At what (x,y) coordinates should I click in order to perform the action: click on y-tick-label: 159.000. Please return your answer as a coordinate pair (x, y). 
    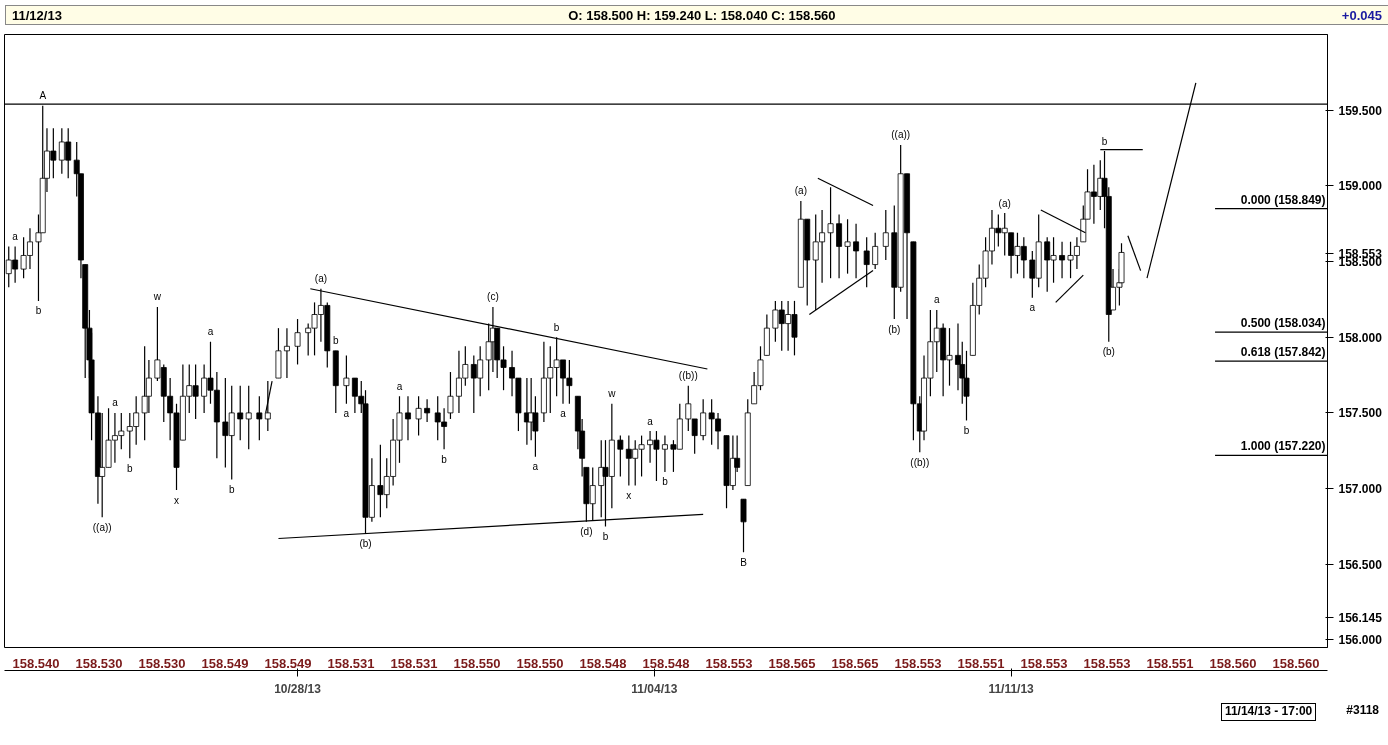
    Looking at the image, I should click on (1360, 186).